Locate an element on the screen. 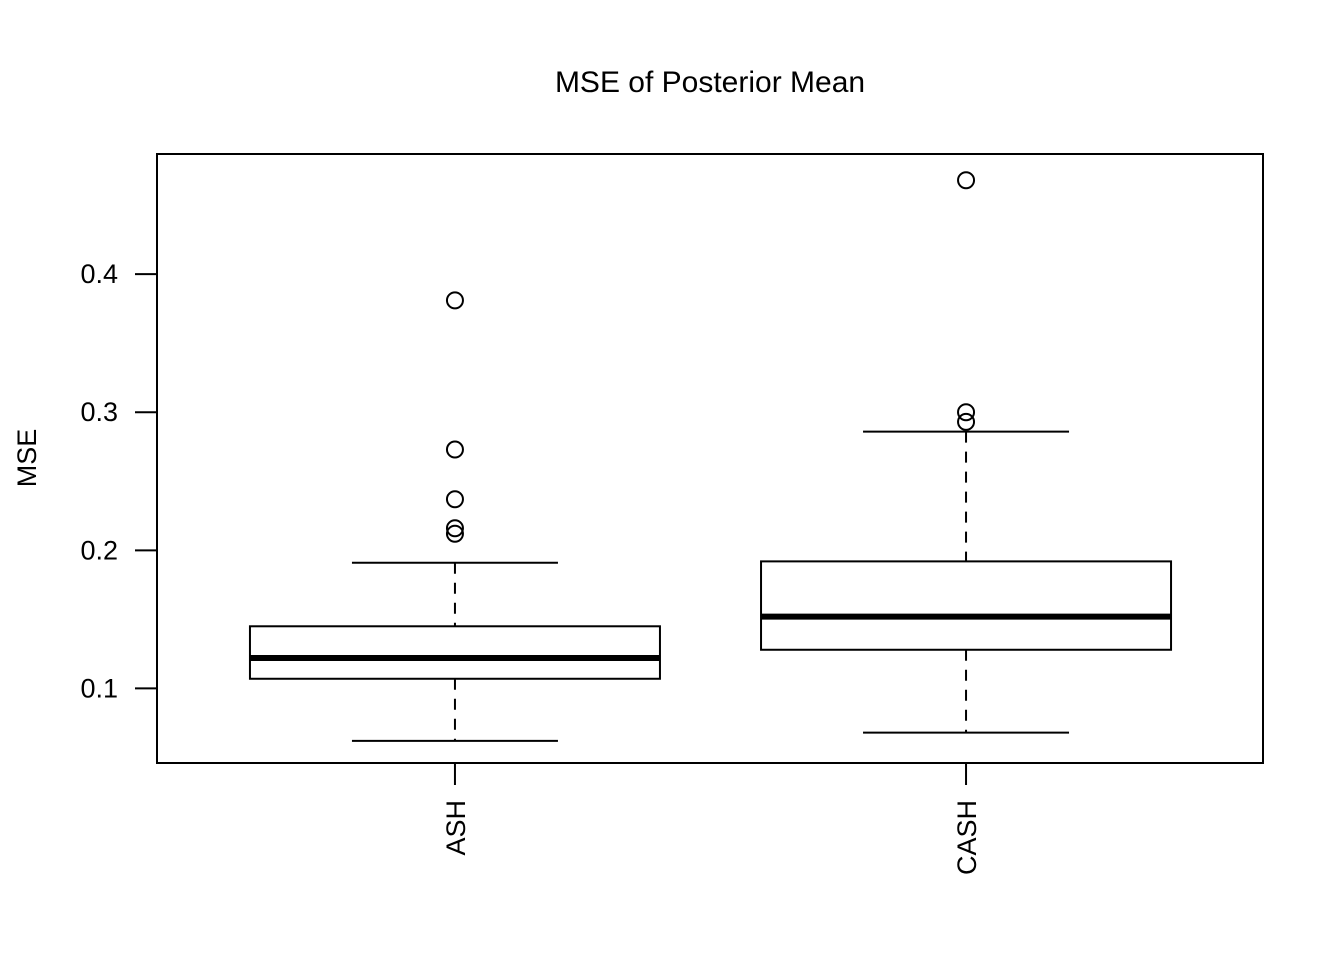  y-axis-label: MSE is located at coordinates (27, 458).